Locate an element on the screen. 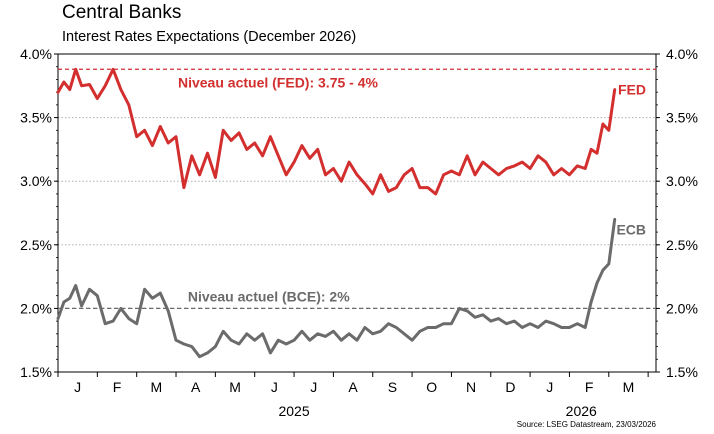 The width and height of the screenshot is (714, 434). source-note: Source: LSEG Datastream, 23/03/2026 is located at coordinates (586, 424).